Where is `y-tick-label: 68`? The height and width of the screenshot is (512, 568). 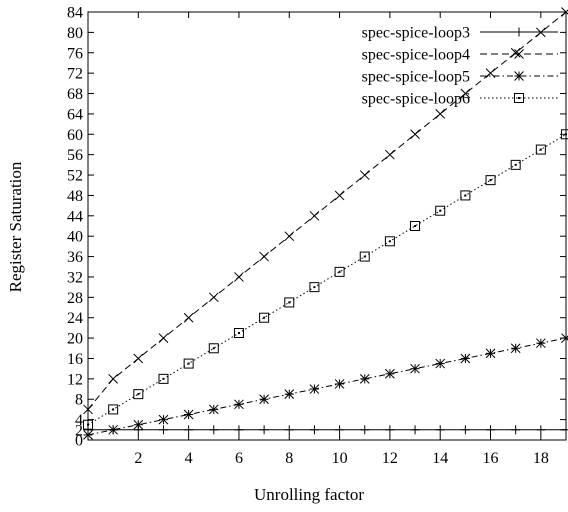 y-tick-label: 68 is located at coordinates (75, 94).